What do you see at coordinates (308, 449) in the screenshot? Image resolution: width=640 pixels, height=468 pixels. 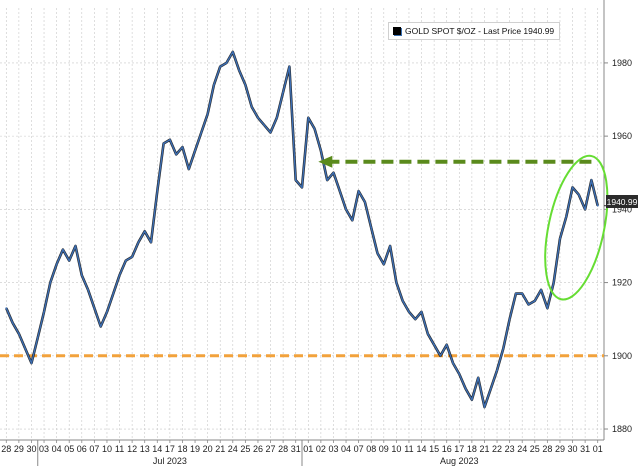 I see `x-tick-label: 01` at bounding box center [308, 449].